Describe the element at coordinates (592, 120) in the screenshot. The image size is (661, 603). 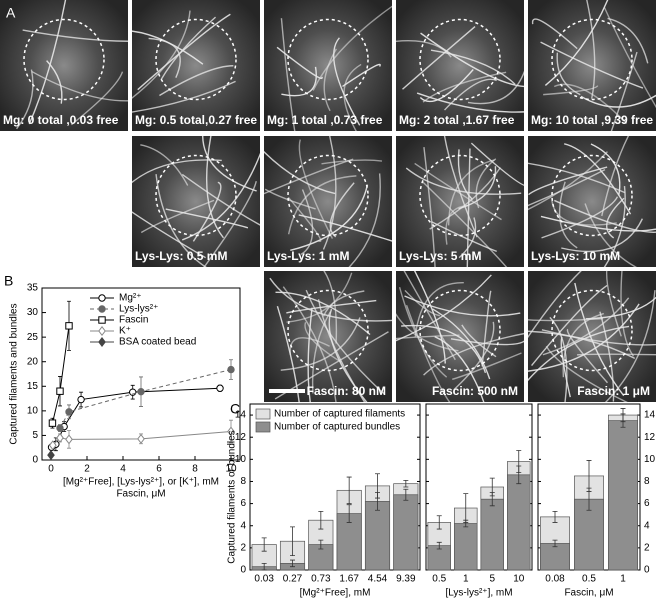
I see `image-label: Mg: 10 total ,9.39 free` at that location.